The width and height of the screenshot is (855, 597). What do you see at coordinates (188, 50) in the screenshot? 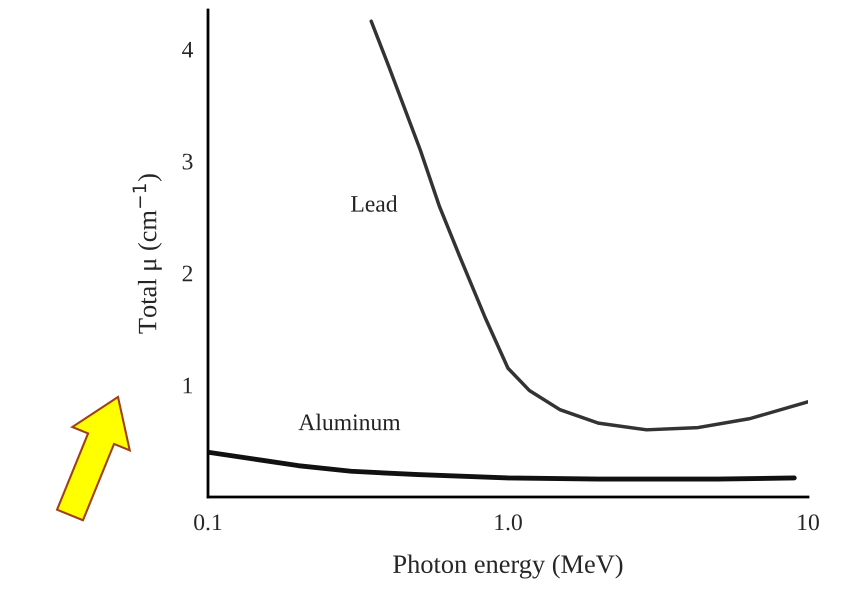
I see `y-tick-label: 4` at bounding box center [188, 50].